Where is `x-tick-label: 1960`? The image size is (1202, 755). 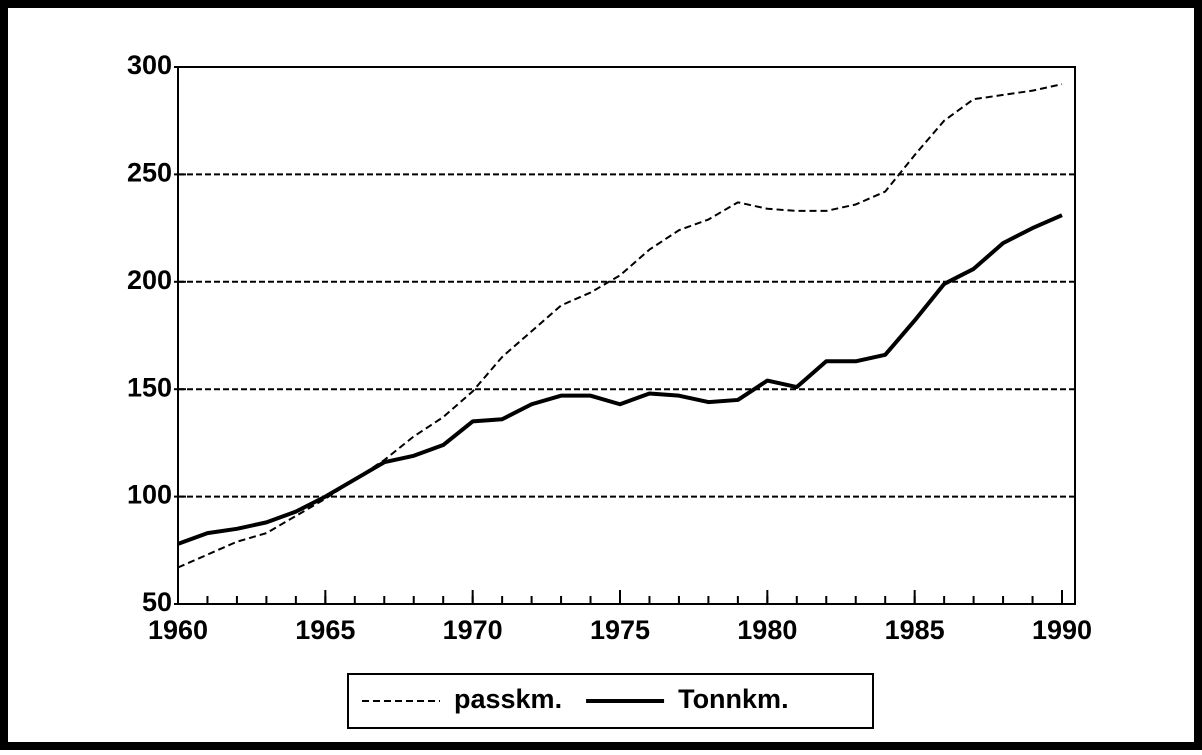
x-tick-label: 1960 is located at coordinates (178, 630).